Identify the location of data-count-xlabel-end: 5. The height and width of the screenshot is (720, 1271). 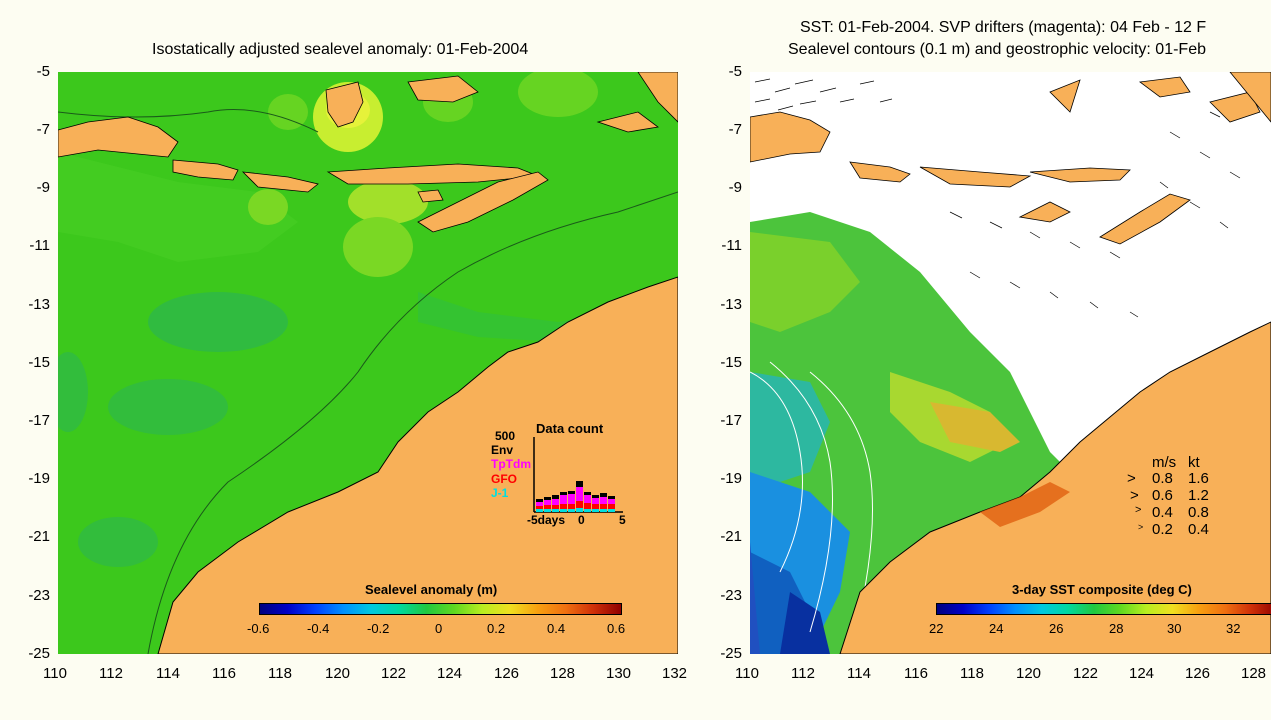
(622, 520).